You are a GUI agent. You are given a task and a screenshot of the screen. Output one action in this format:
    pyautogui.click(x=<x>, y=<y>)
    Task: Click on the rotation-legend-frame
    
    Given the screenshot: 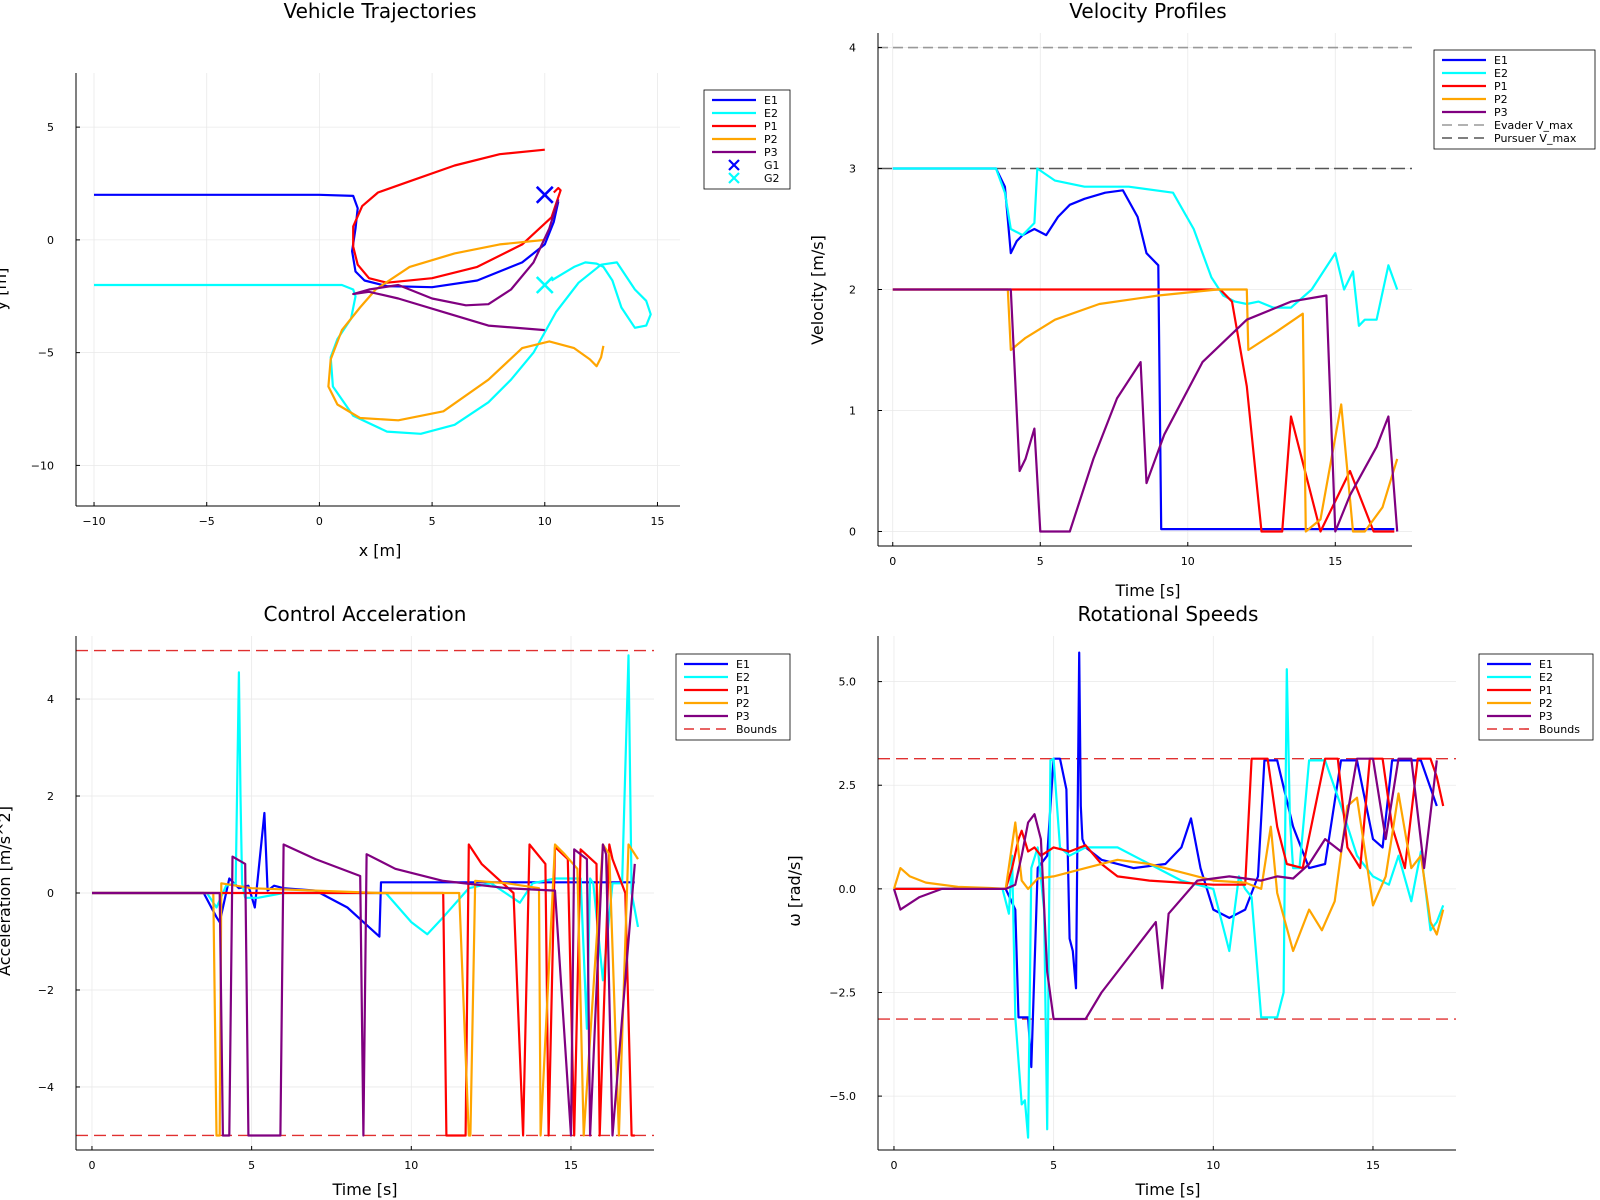 What is the action you would take?
    pyautogui.click(x=1536, y=697)
    